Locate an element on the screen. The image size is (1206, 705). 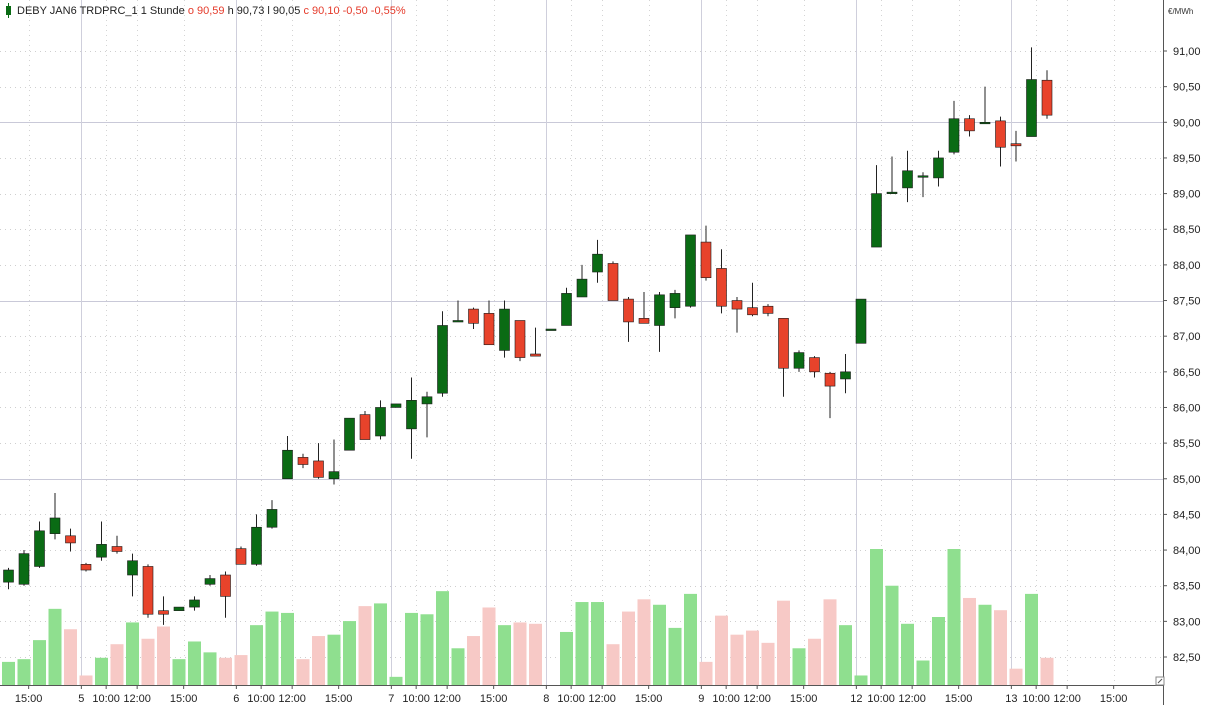
y-tick-label: 89,50 is located at coordinates (1187, 159).